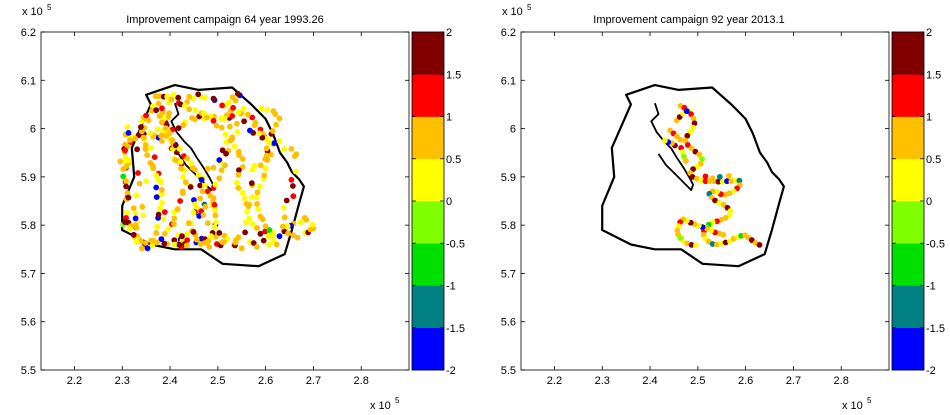  Describe the element at coordinates (529, 7) in the screenshot. I see `right-y-multiplier-exponent: 5` at that location.